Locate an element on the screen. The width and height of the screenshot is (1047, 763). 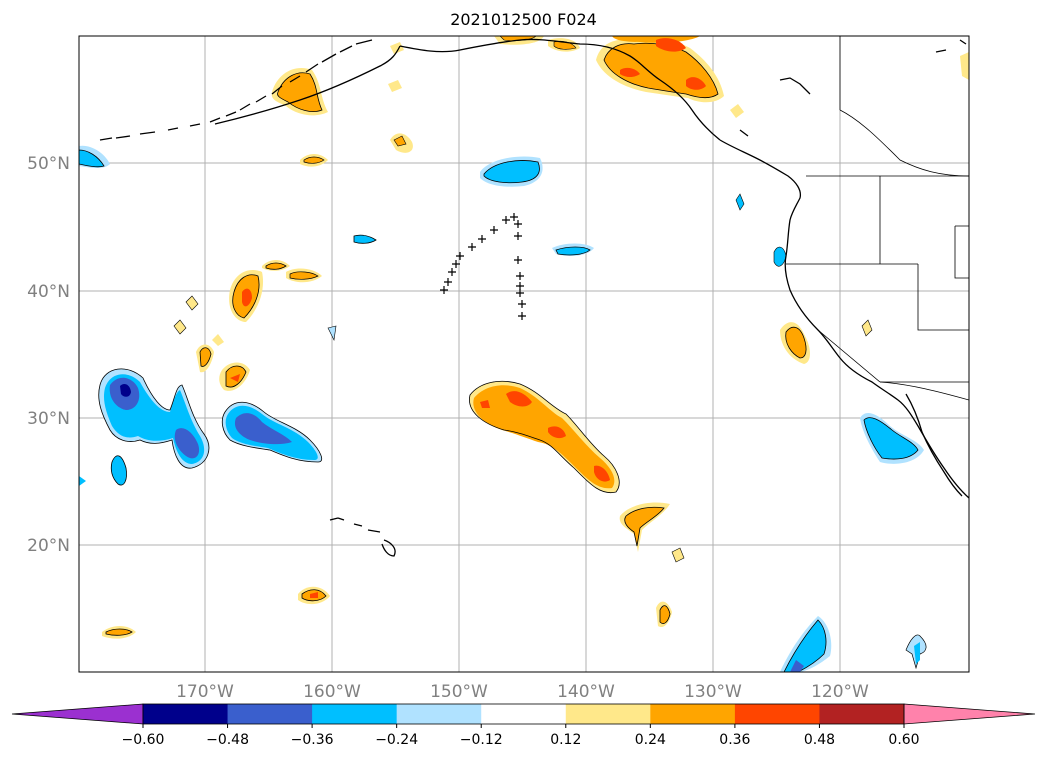
colorbar-label: 0.24 is located at coordinates (650, 740).